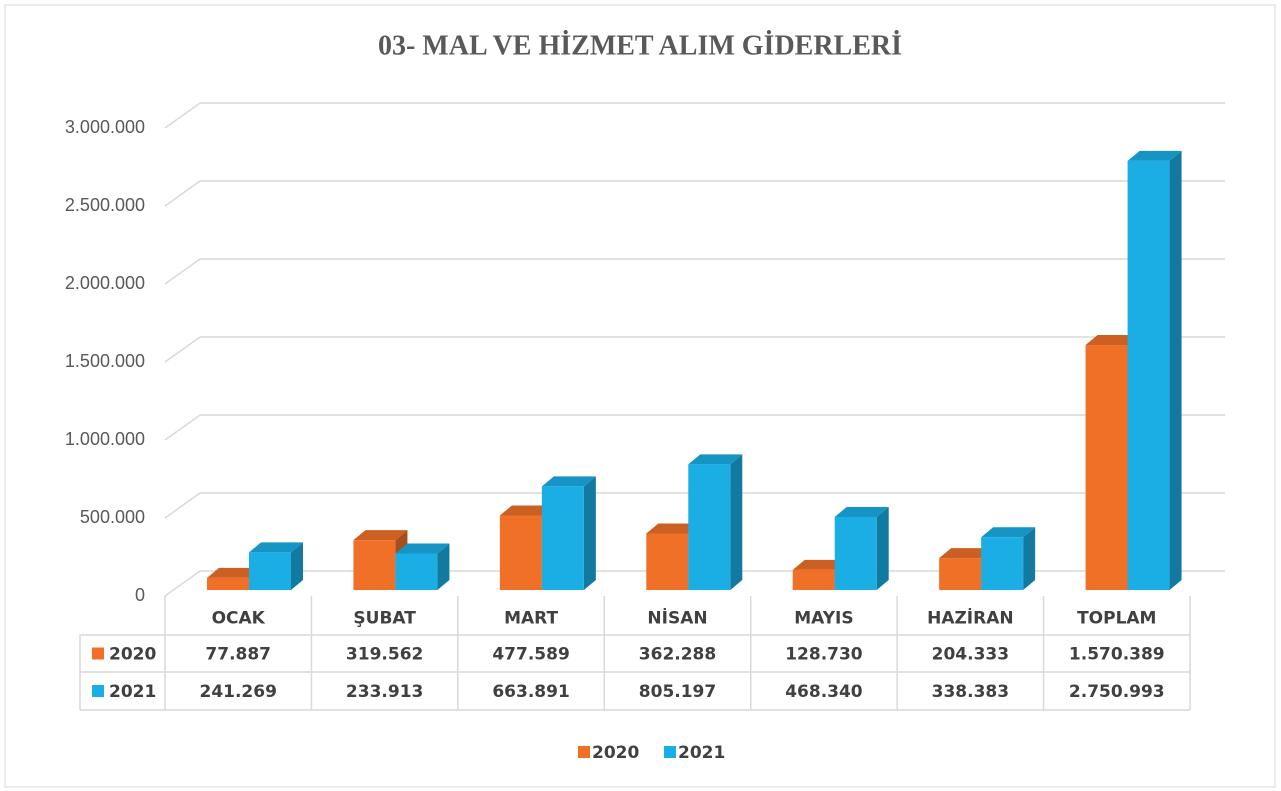  I want to click on chart-title: 03- MAL VE HİZMET ALIM GİDERLERİ, so click(640, 45).